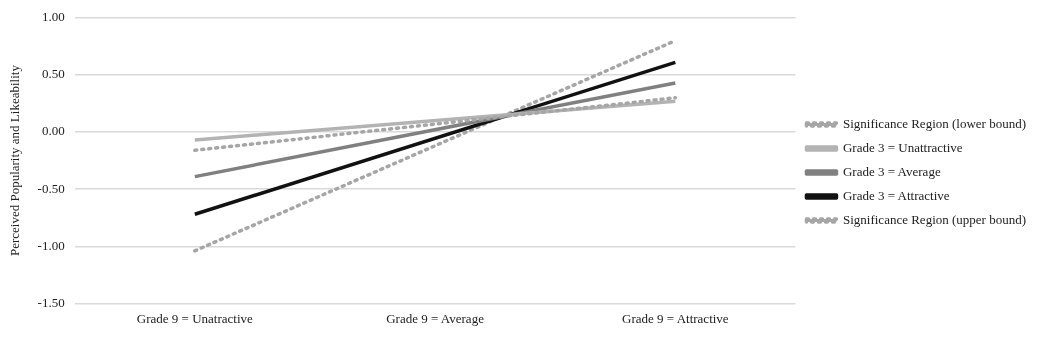 The width and height of the screenshot is (1050, 339). What do you see at coordinates (195, 318) in the screenshot?
I see `x-tick-label: Grade 9 = Unatractive` at bounding box center [195, 318].